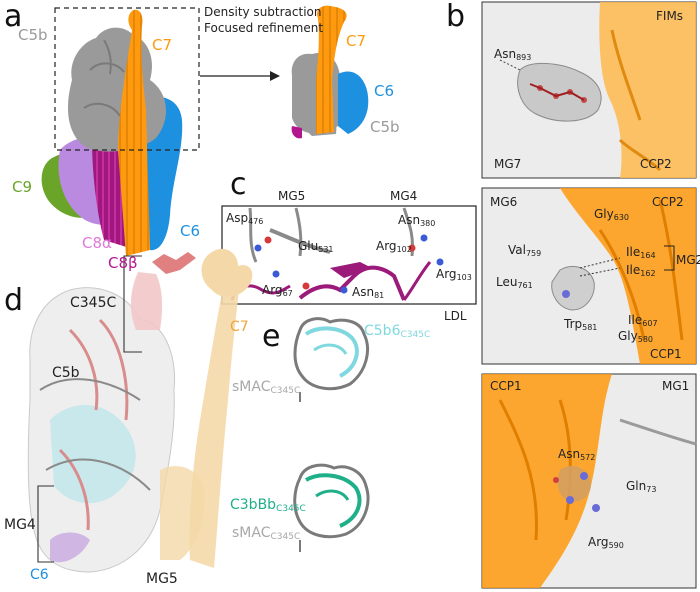 The height and width of the screenshot is (592, 700). What do you see at coordinates (394, 246) in the screenshot?
I see `c-label-arg102: Arg102` at bounding box center [394, 246].